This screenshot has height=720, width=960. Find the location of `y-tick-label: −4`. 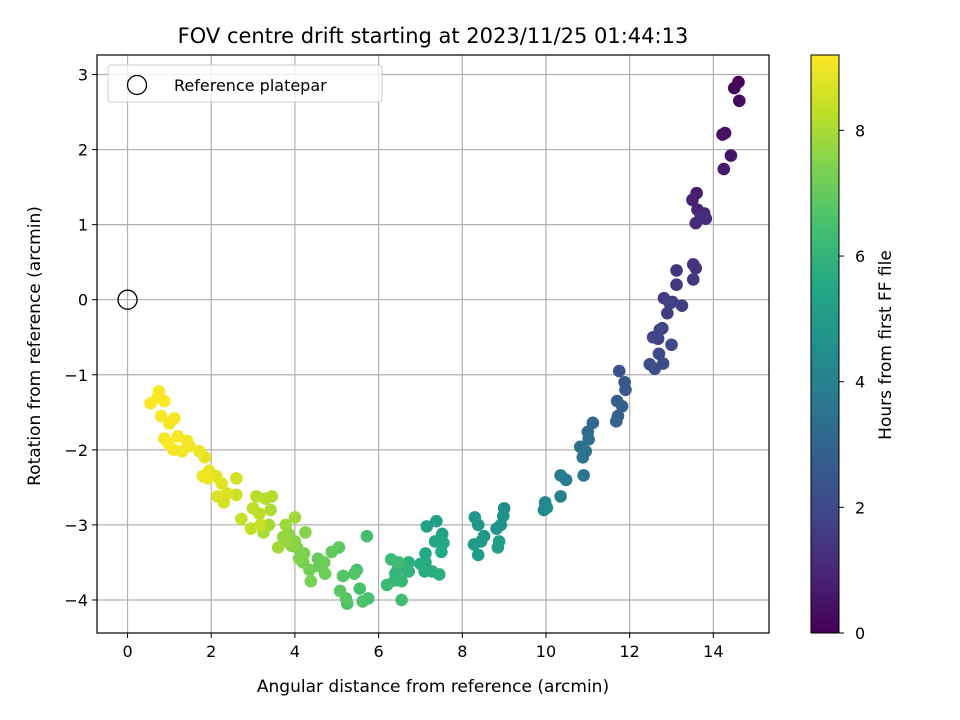

y-tick-label: −4 is located at coordinates (76, 600).